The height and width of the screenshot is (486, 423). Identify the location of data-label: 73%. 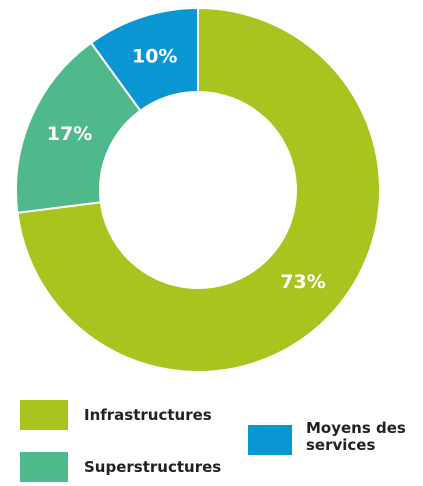
(302, 282).